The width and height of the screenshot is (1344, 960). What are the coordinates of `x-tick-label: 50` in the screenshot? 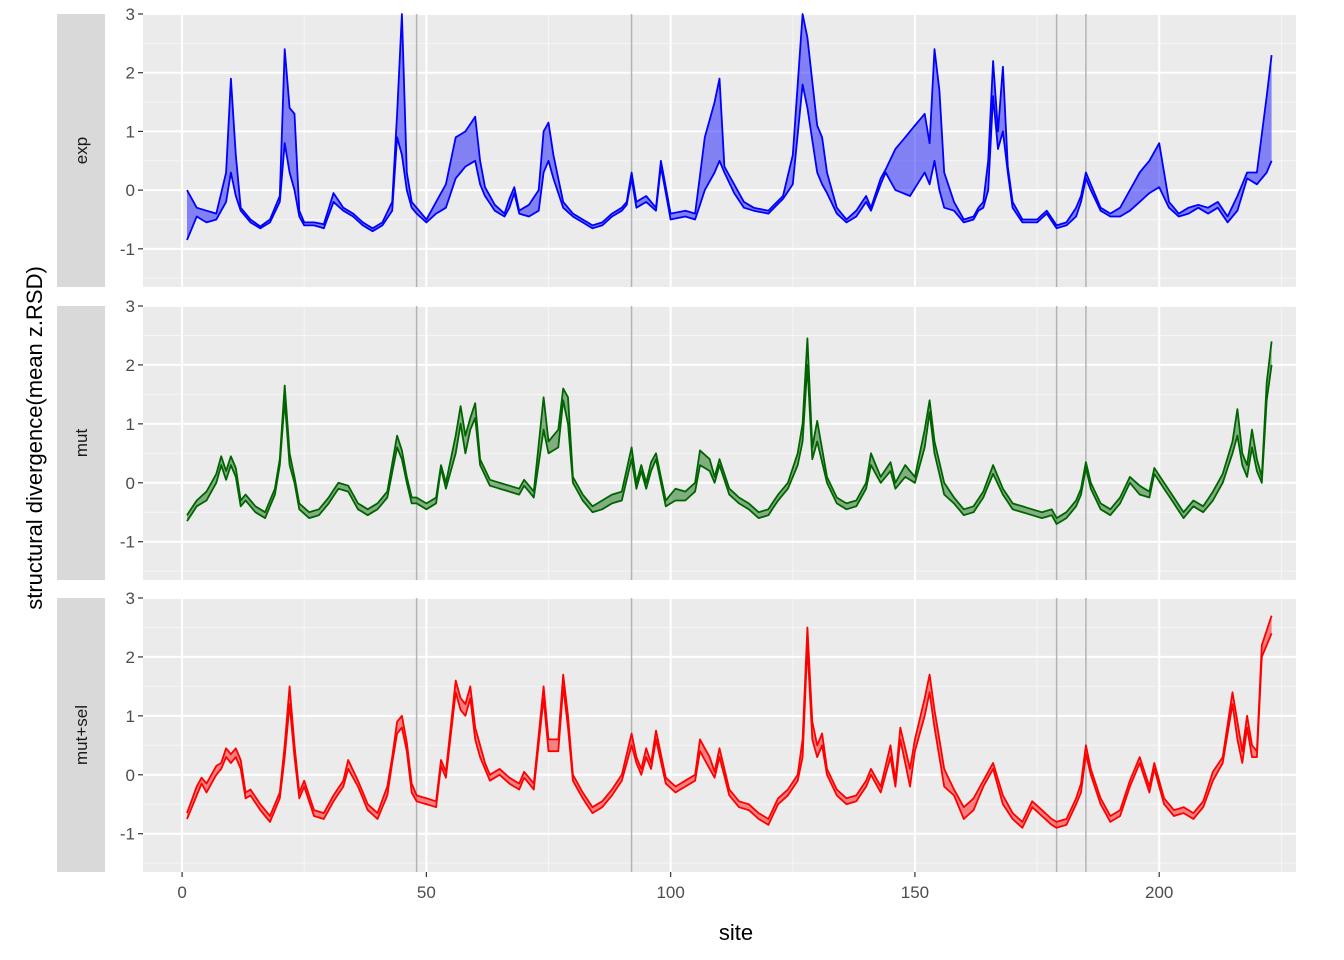 It's located at (426, 892).